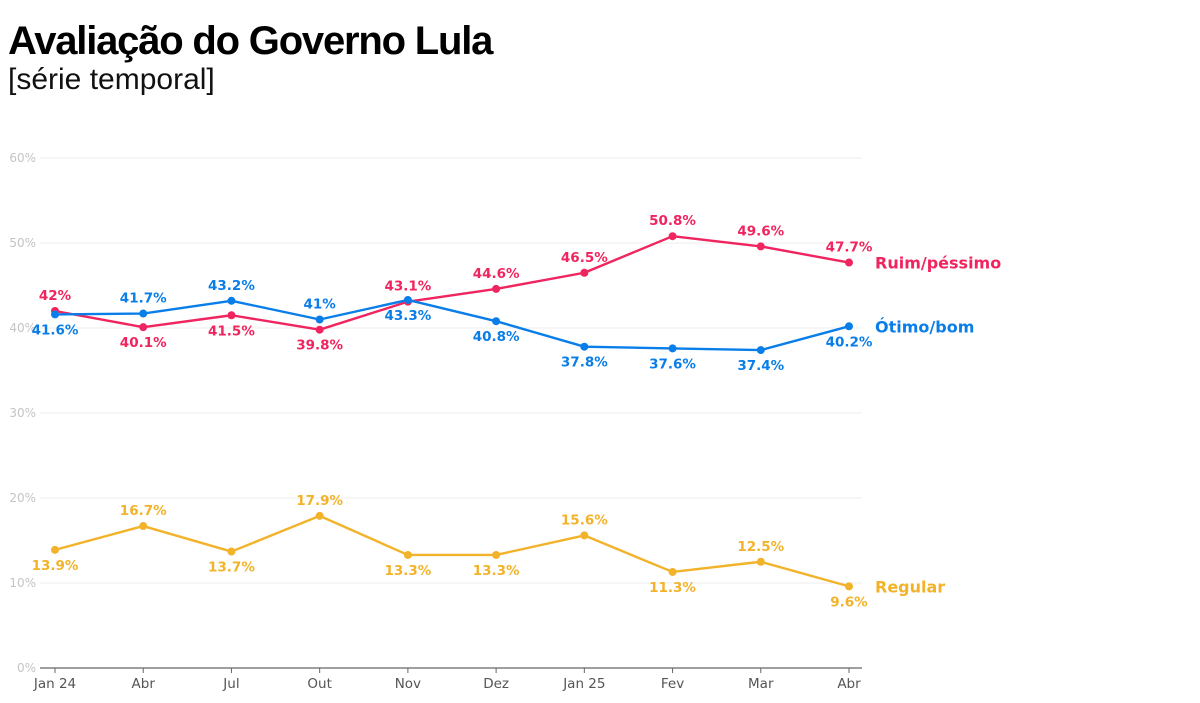 The height and width of the screenshot is (703, 1200). What do you see at coordinates (496, 337) in the screenshot?
I see `data-label-otimo-bom: 40.8%` at bounding box center [496, 337].